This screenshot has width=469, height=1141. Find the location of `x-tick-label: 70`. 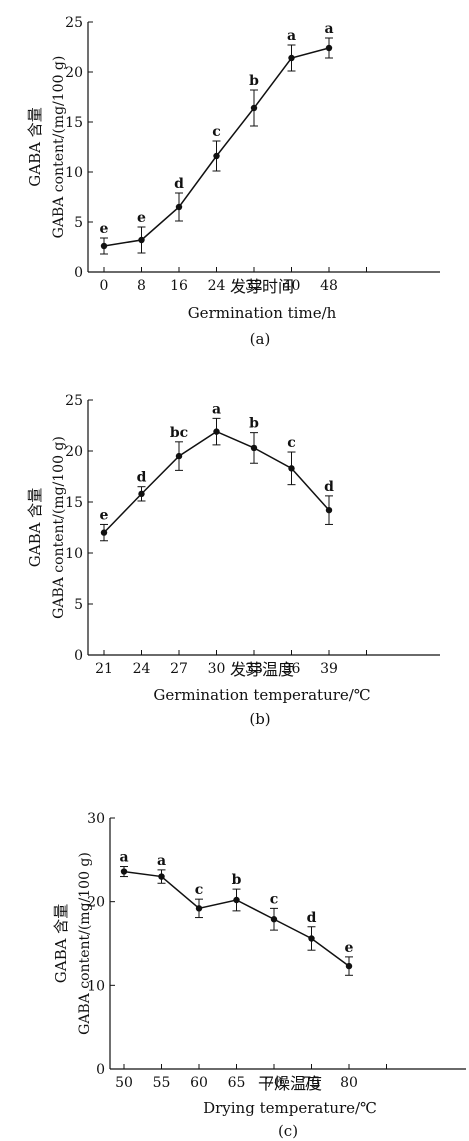

x-tick-label: 70 is located at coordinates (274, 1083).